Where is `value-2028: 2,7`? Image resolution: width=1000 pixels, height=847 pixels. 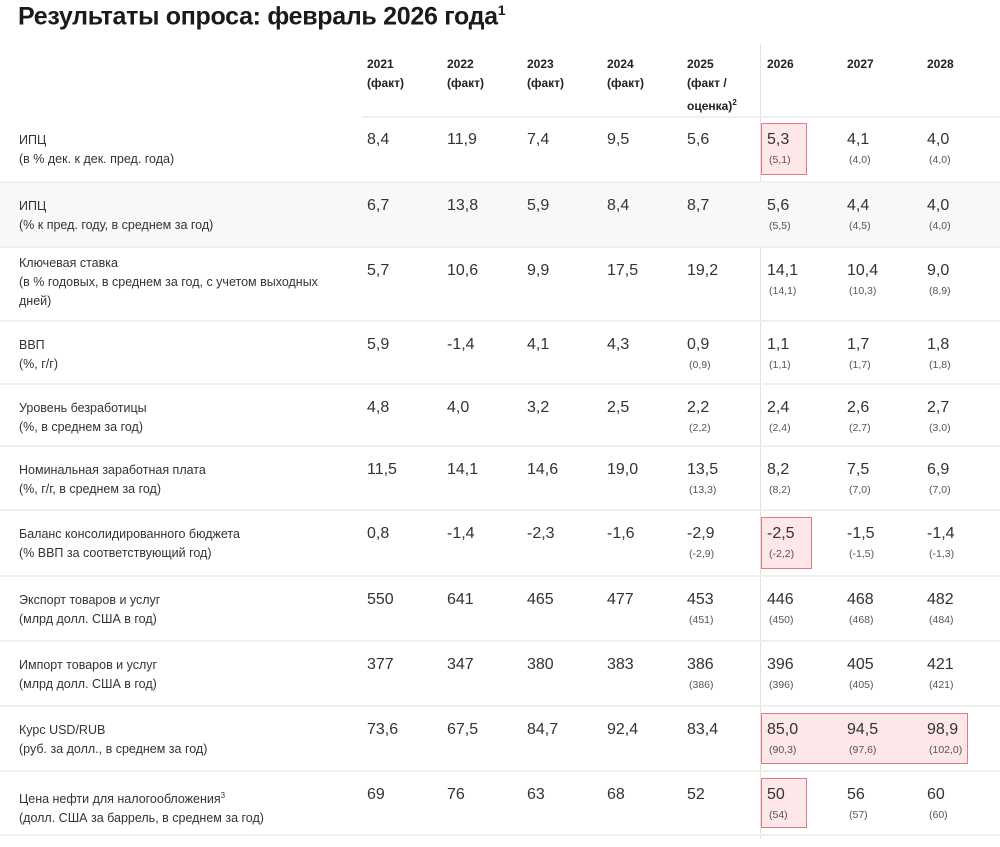 value-2028: 2,7 is located at coordinates (938, 407).